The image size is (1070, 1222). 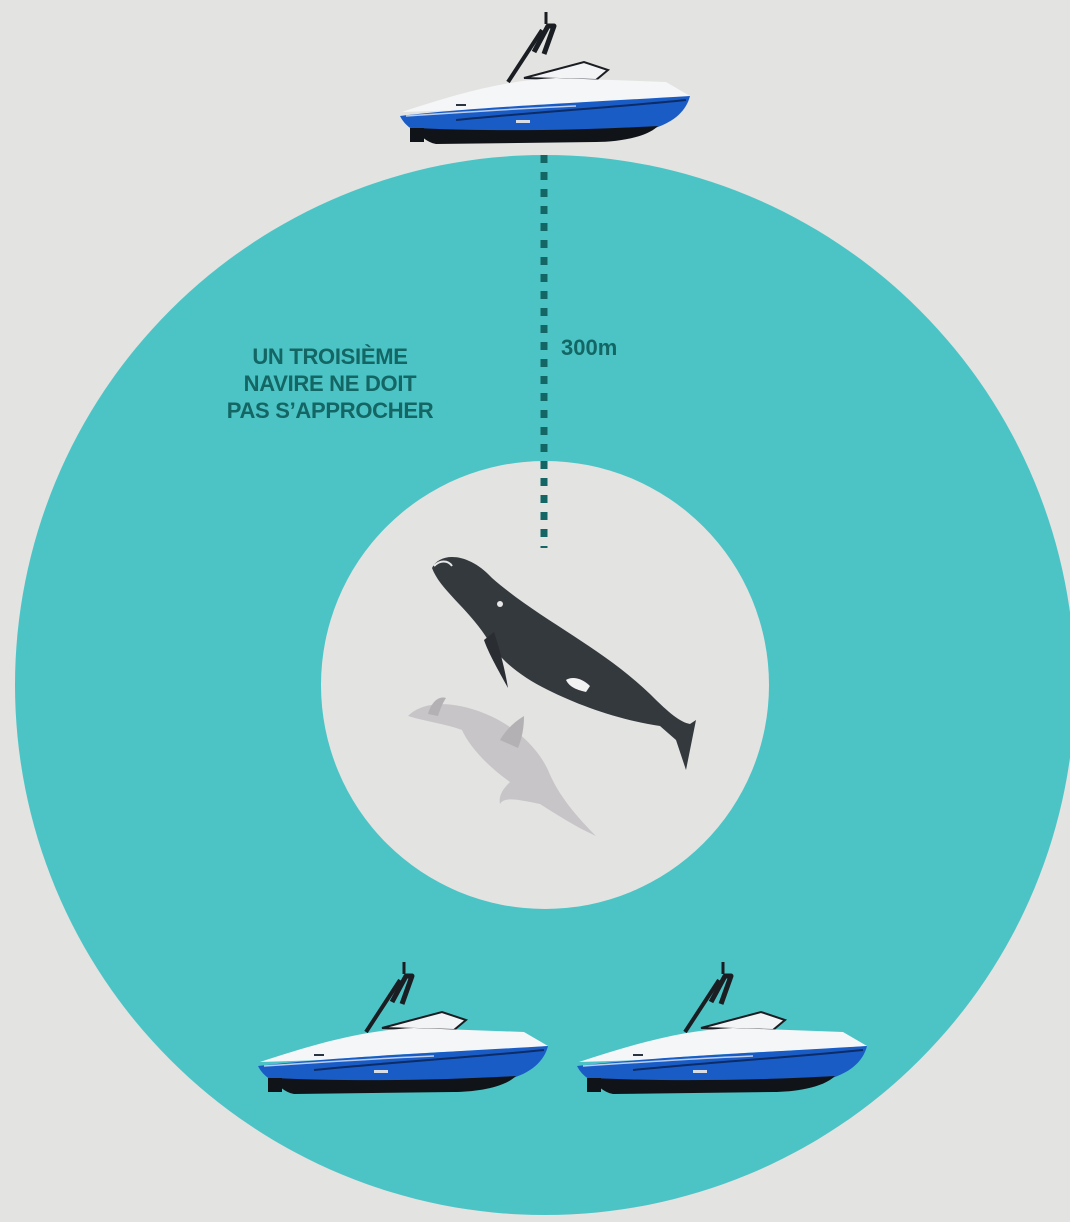 What do you see at coordinates (330, 356) in the screenshot?
I see `zone-label-line-1: UN TROISIÈME` at bounding box center [330, 356].